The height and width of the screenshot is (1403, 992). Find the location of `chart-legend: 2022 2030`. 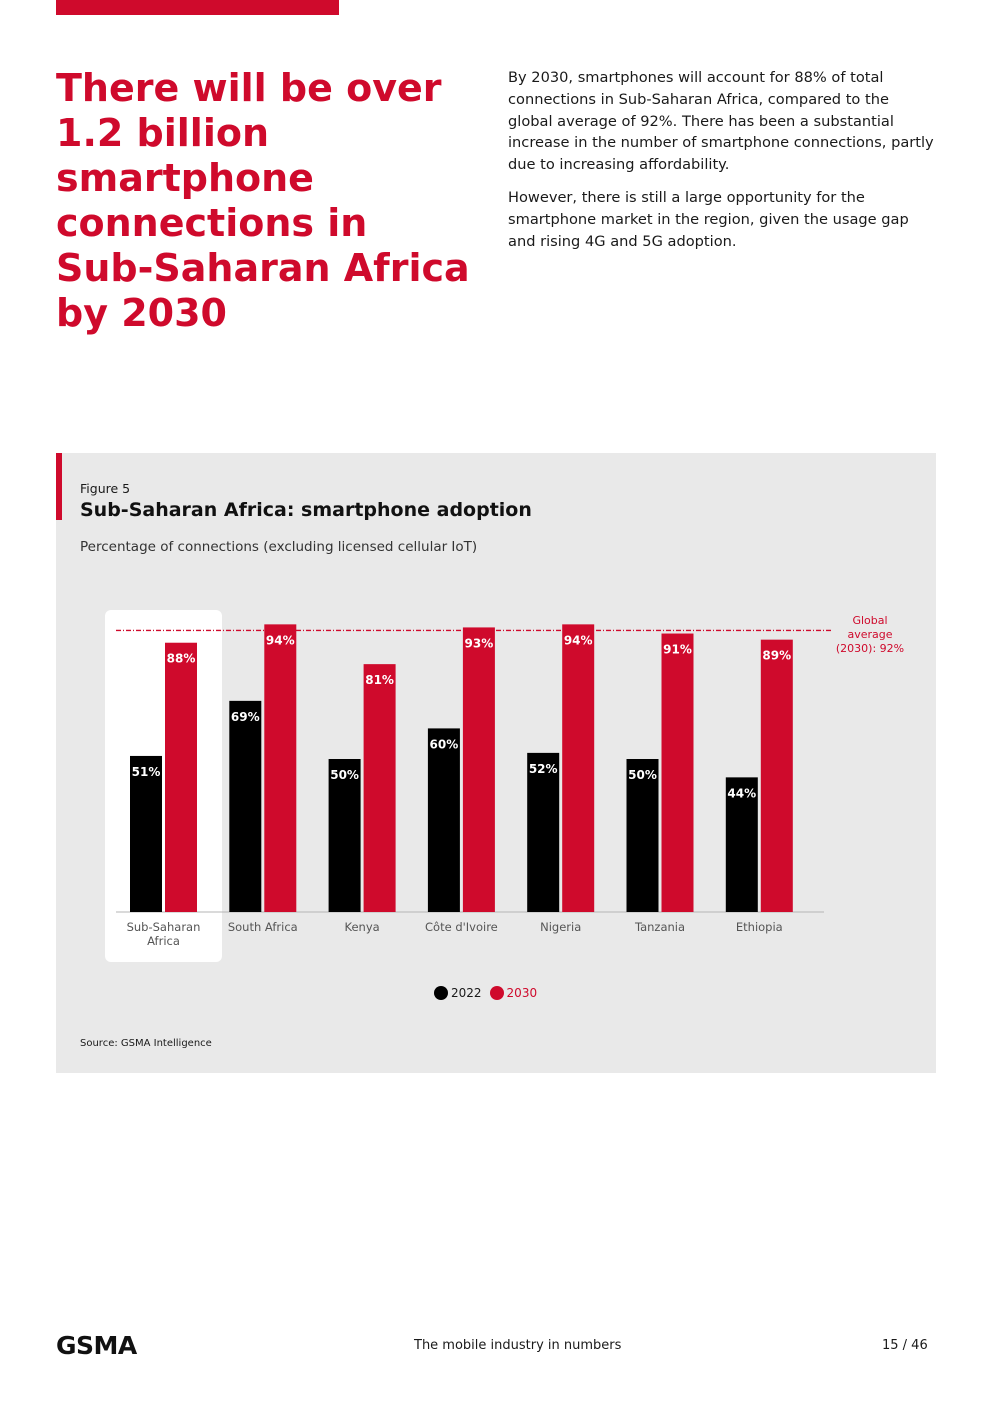

chart-legend: 2022 2030 is located at coordinates (489, 993).